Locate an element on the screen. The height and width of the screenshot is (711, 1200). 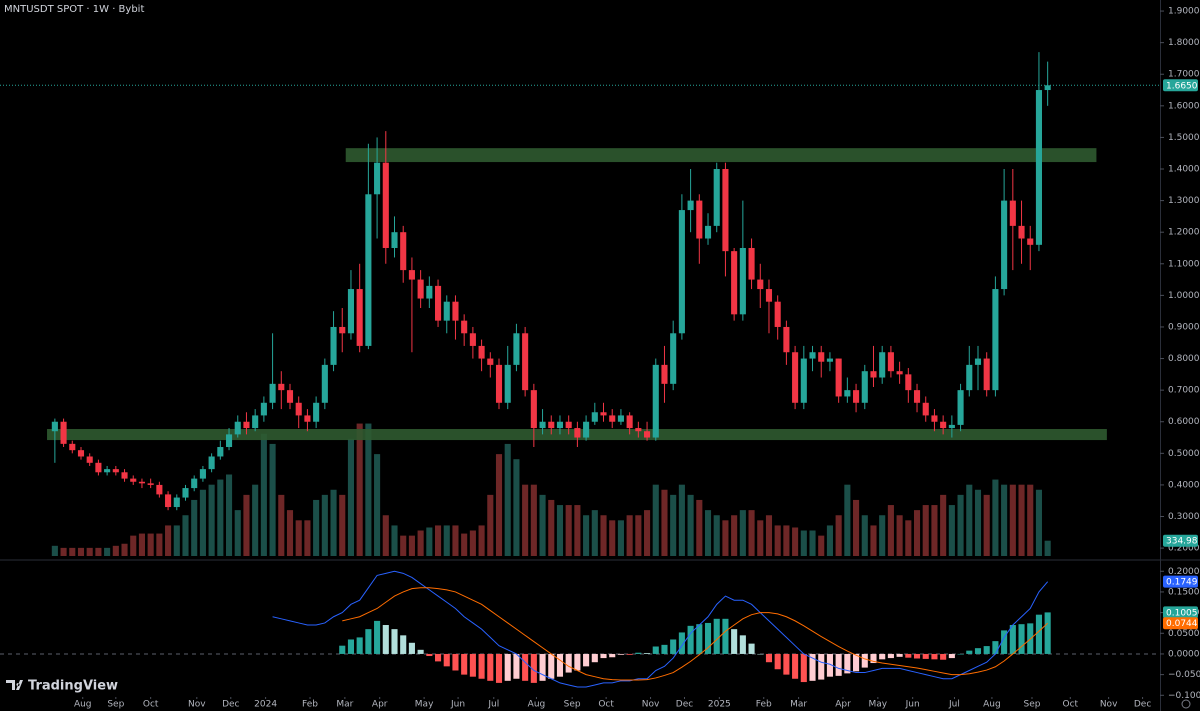
y-tick-label: 1.2000 is located at coordinates (1184, 233).